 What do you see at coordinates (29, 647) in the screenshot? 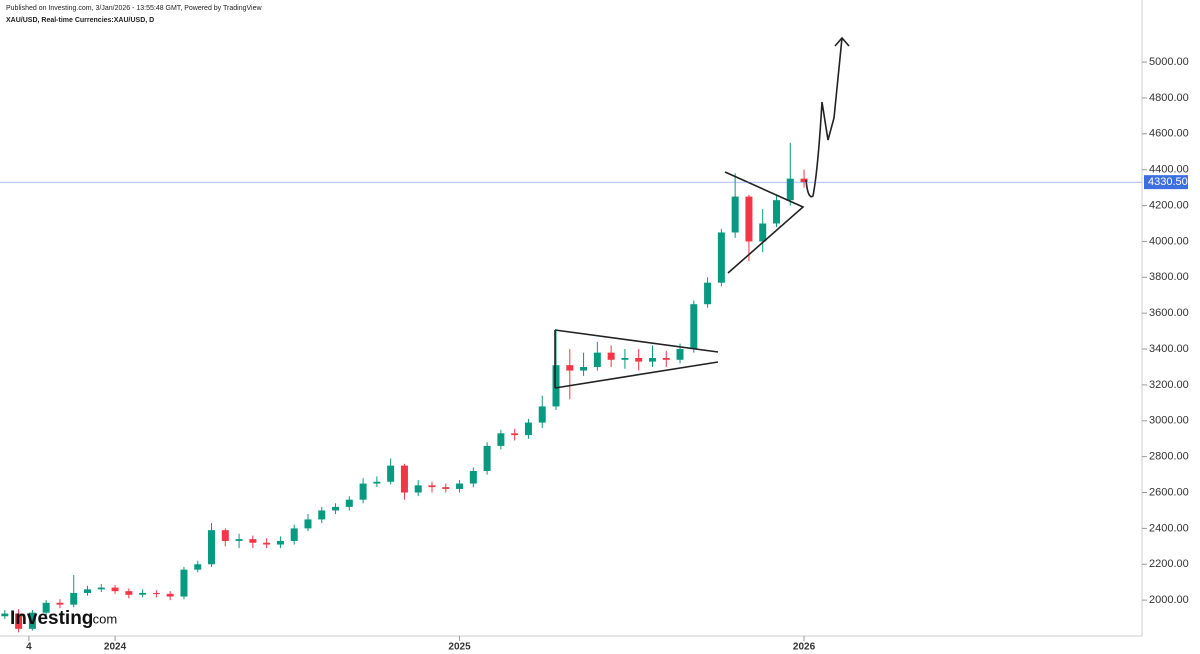
I see `x-tick-label: 4` at bounding box center [29, 647].